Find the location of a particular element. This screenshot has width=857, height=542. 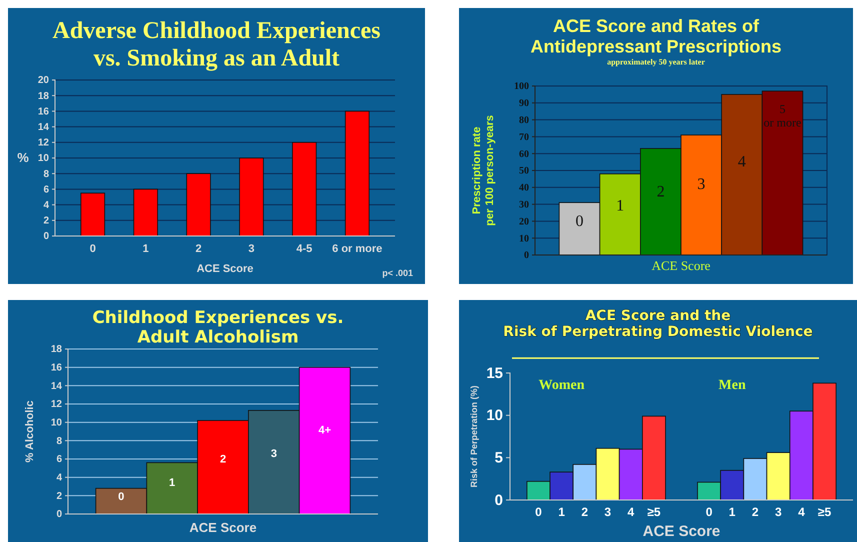

chart-title: ACE Score and Rates of Antidepressant Prescriptions is located at coordinates (656, 36).